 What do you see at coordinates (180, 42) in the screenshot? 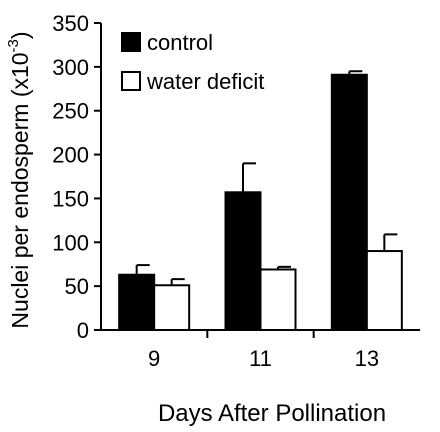
I see `legend-label: control` at bounding box center [180, 42].